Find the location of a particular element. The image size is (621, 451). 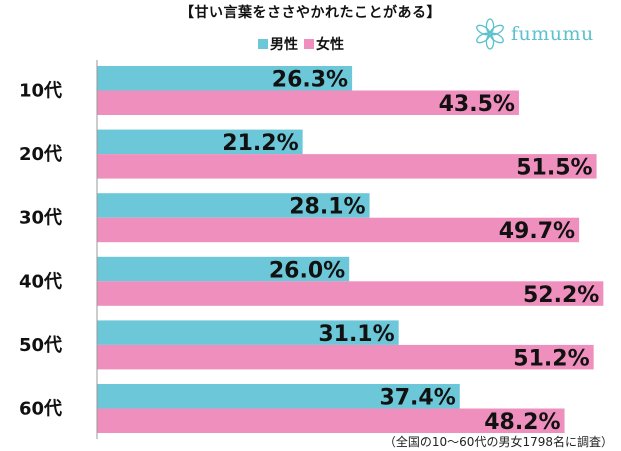

category-label-5: 50代 is located at coordinates (40, 345).